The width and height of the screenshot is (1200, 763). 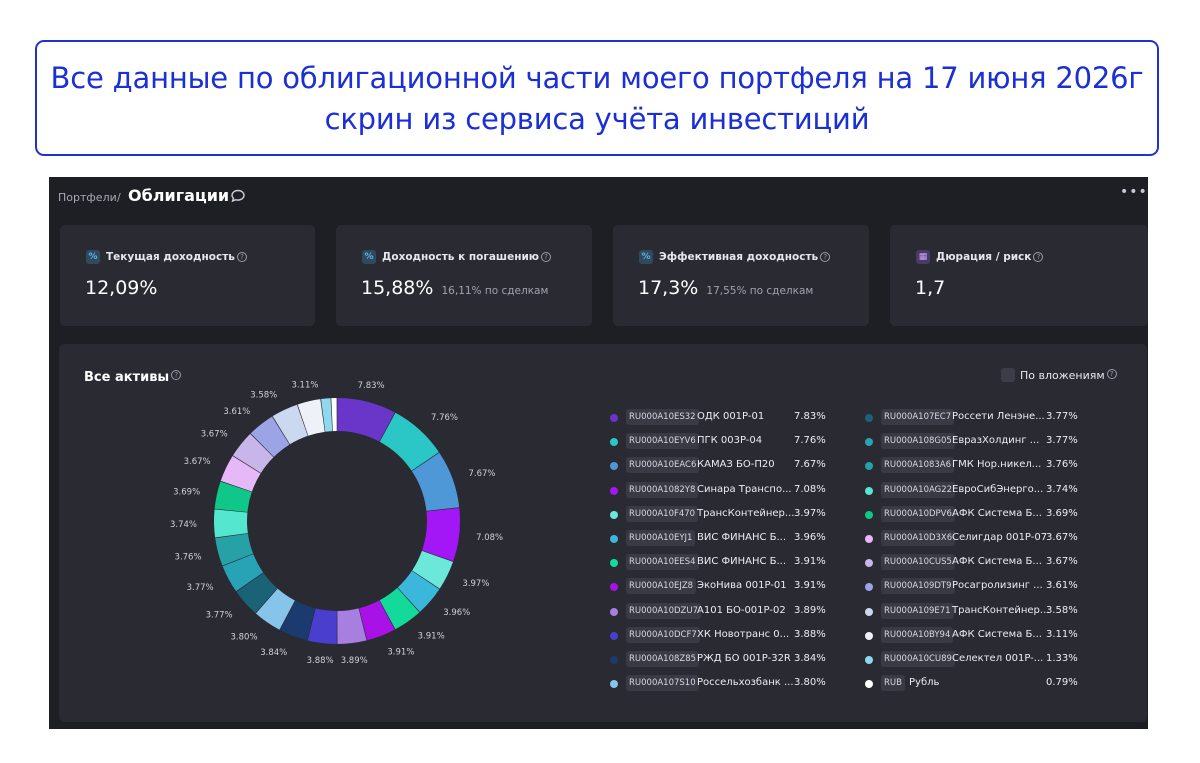 What do you see at coordinates (431, 636) in the screenshot?
I see `donut-slice-label: 3.91%` at bounding box center [431, 636].